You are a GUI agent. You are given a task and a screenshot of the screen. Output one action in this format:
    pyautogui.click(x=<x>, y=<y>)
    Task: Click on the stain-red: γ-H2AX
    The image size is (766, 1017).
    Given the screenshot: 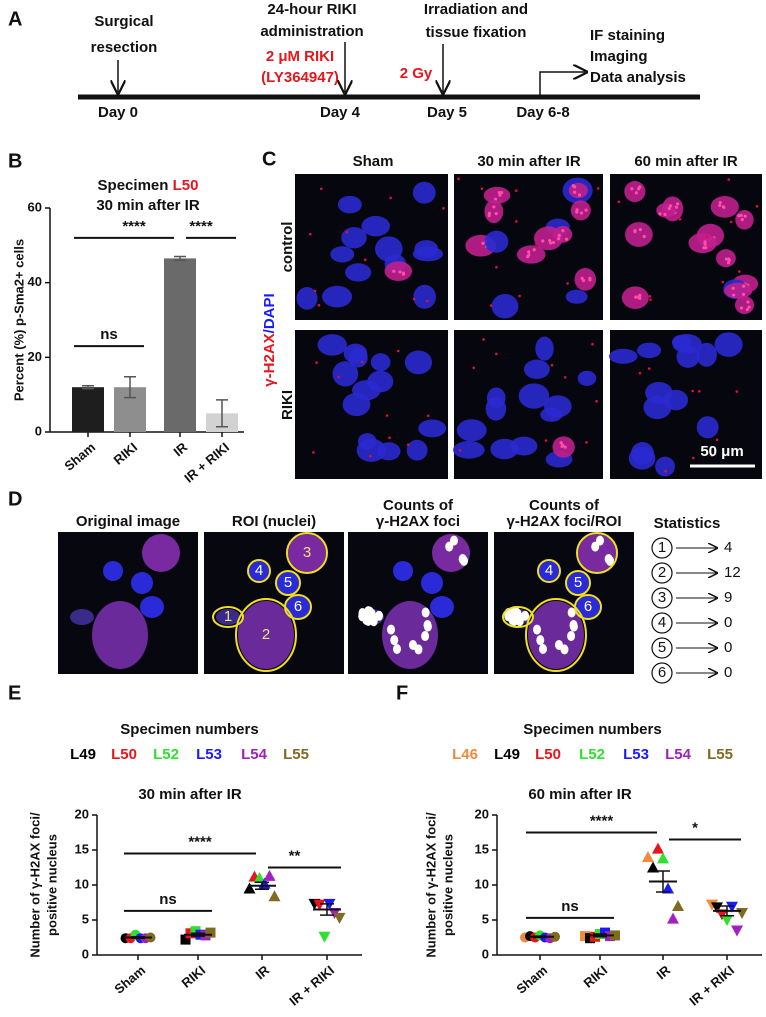 What is the action you would take?
    pyautogui.click(x=269, y=359)
    